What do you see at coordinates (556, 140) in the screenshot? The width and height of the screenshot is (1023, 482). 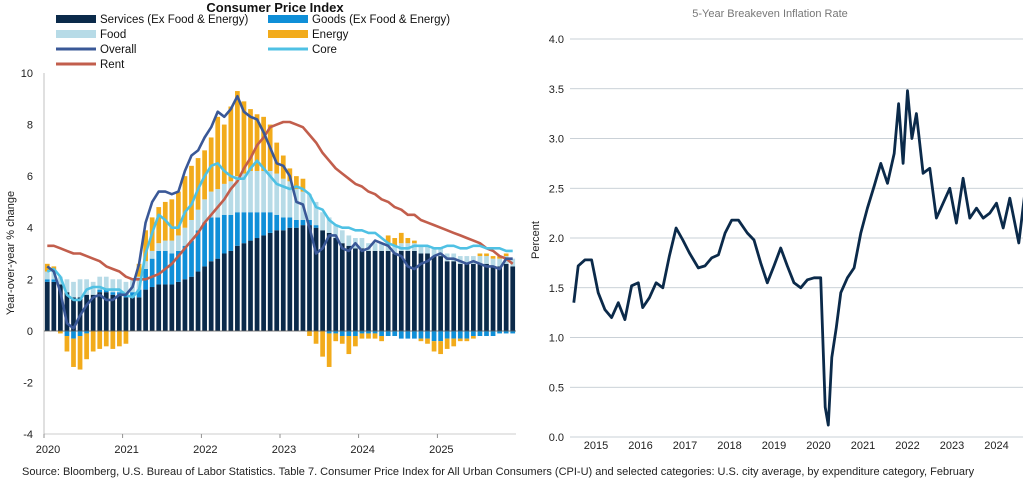 I see `breakeven-ytick-label: 3.0` at bounding box center [556, 140].